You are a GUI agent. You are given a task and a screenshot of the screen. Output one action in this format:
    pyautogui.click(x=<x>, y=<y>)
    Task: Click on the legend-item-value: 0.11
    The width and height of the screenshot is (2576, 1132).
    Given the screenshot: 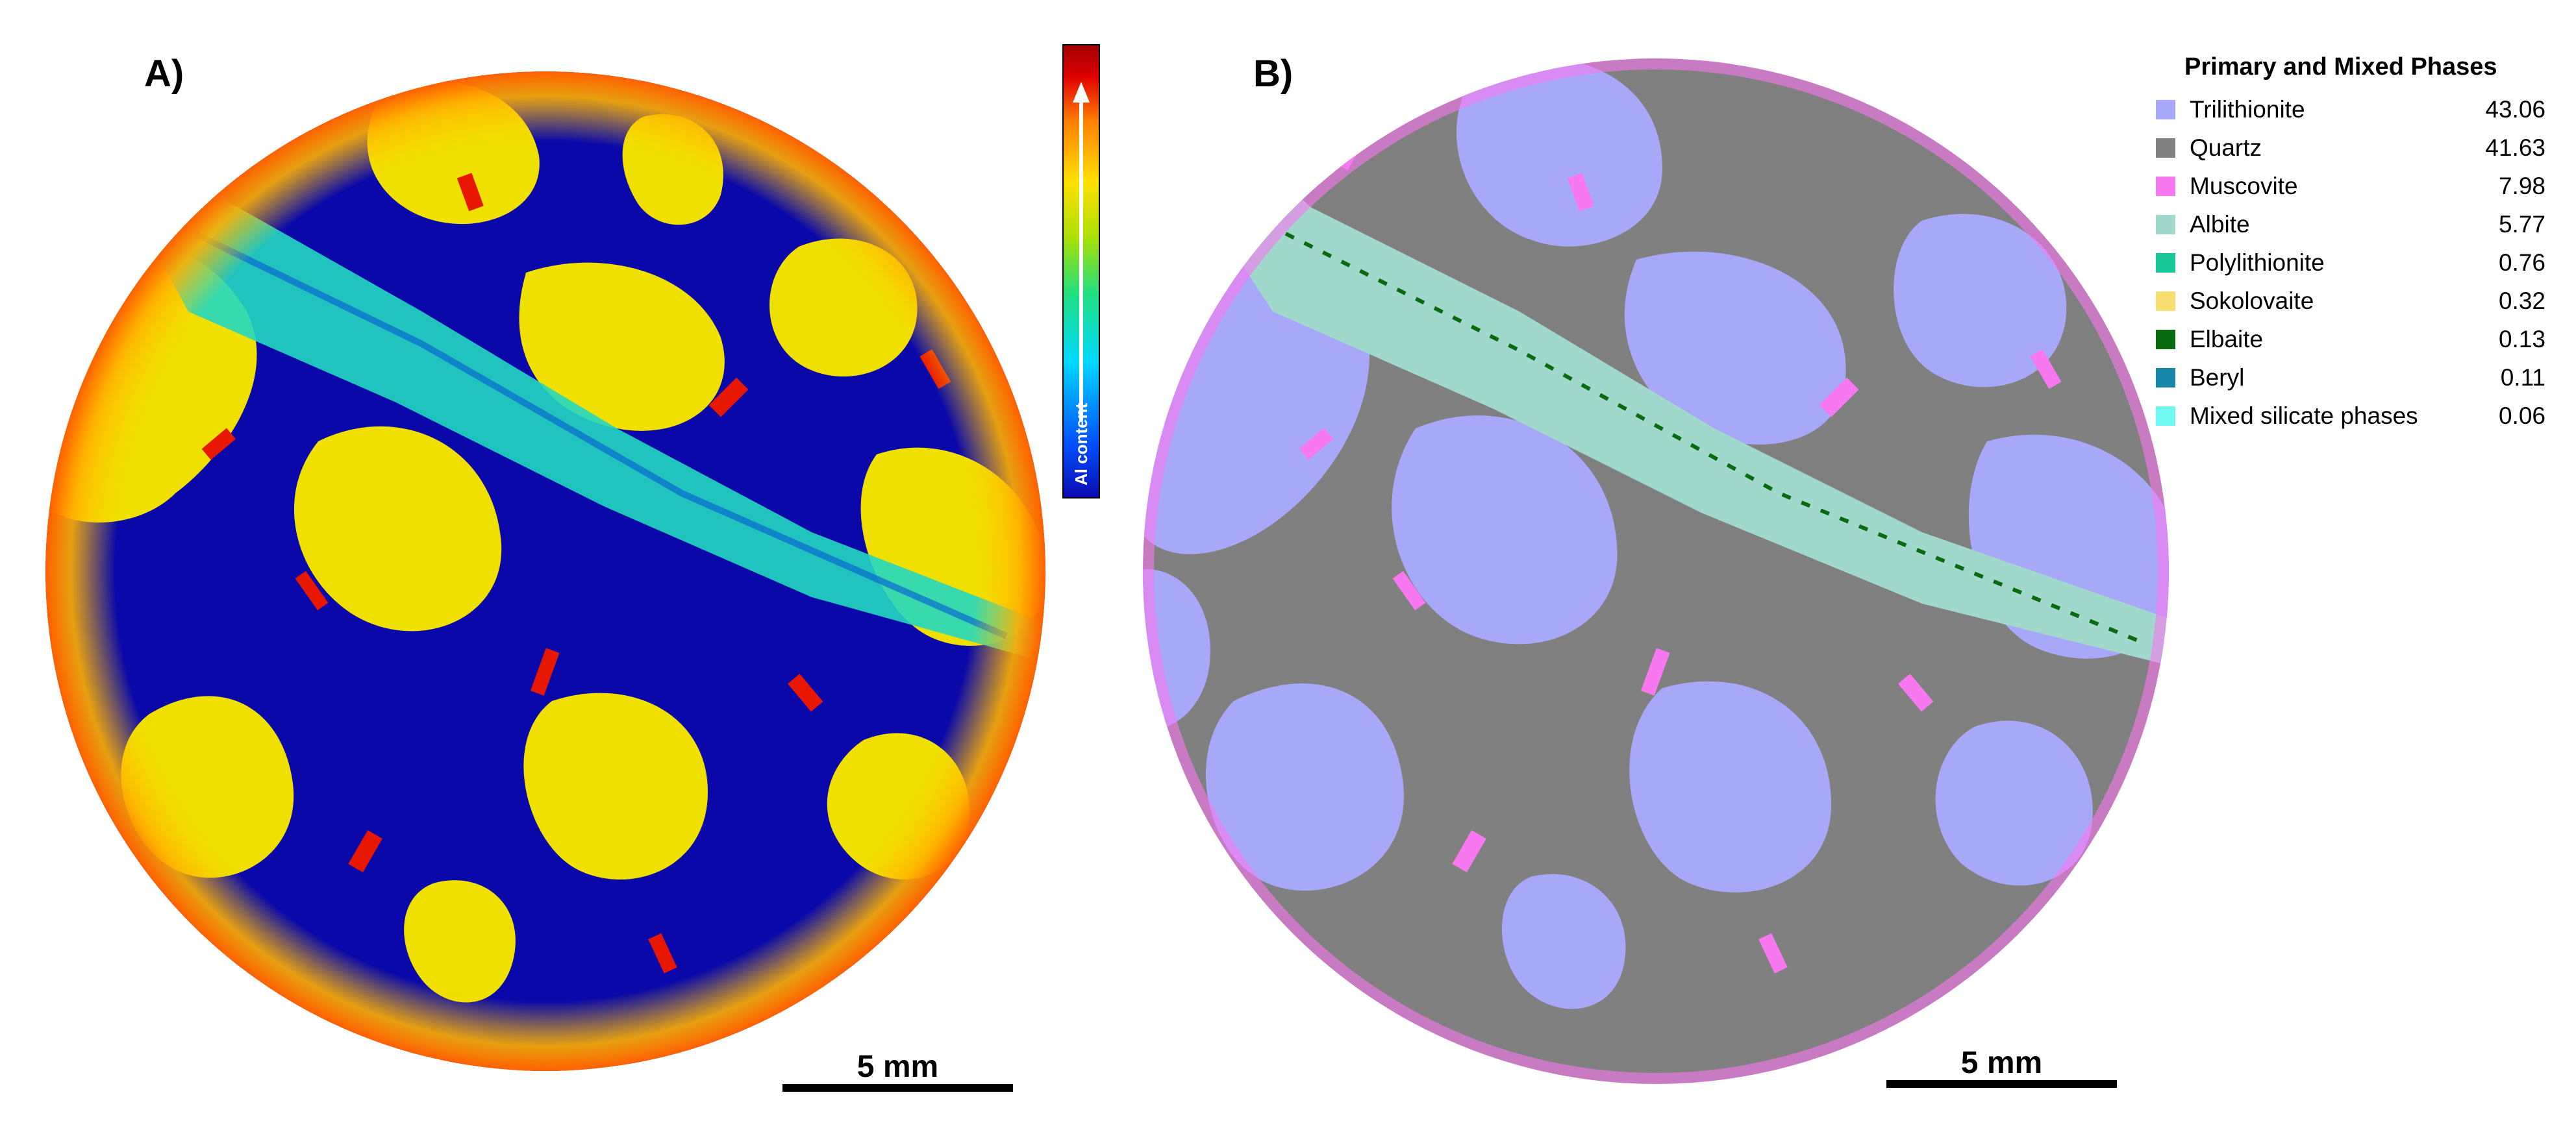 What is the action you would take?
    pyautogui.click(x=2522, y=377)
    